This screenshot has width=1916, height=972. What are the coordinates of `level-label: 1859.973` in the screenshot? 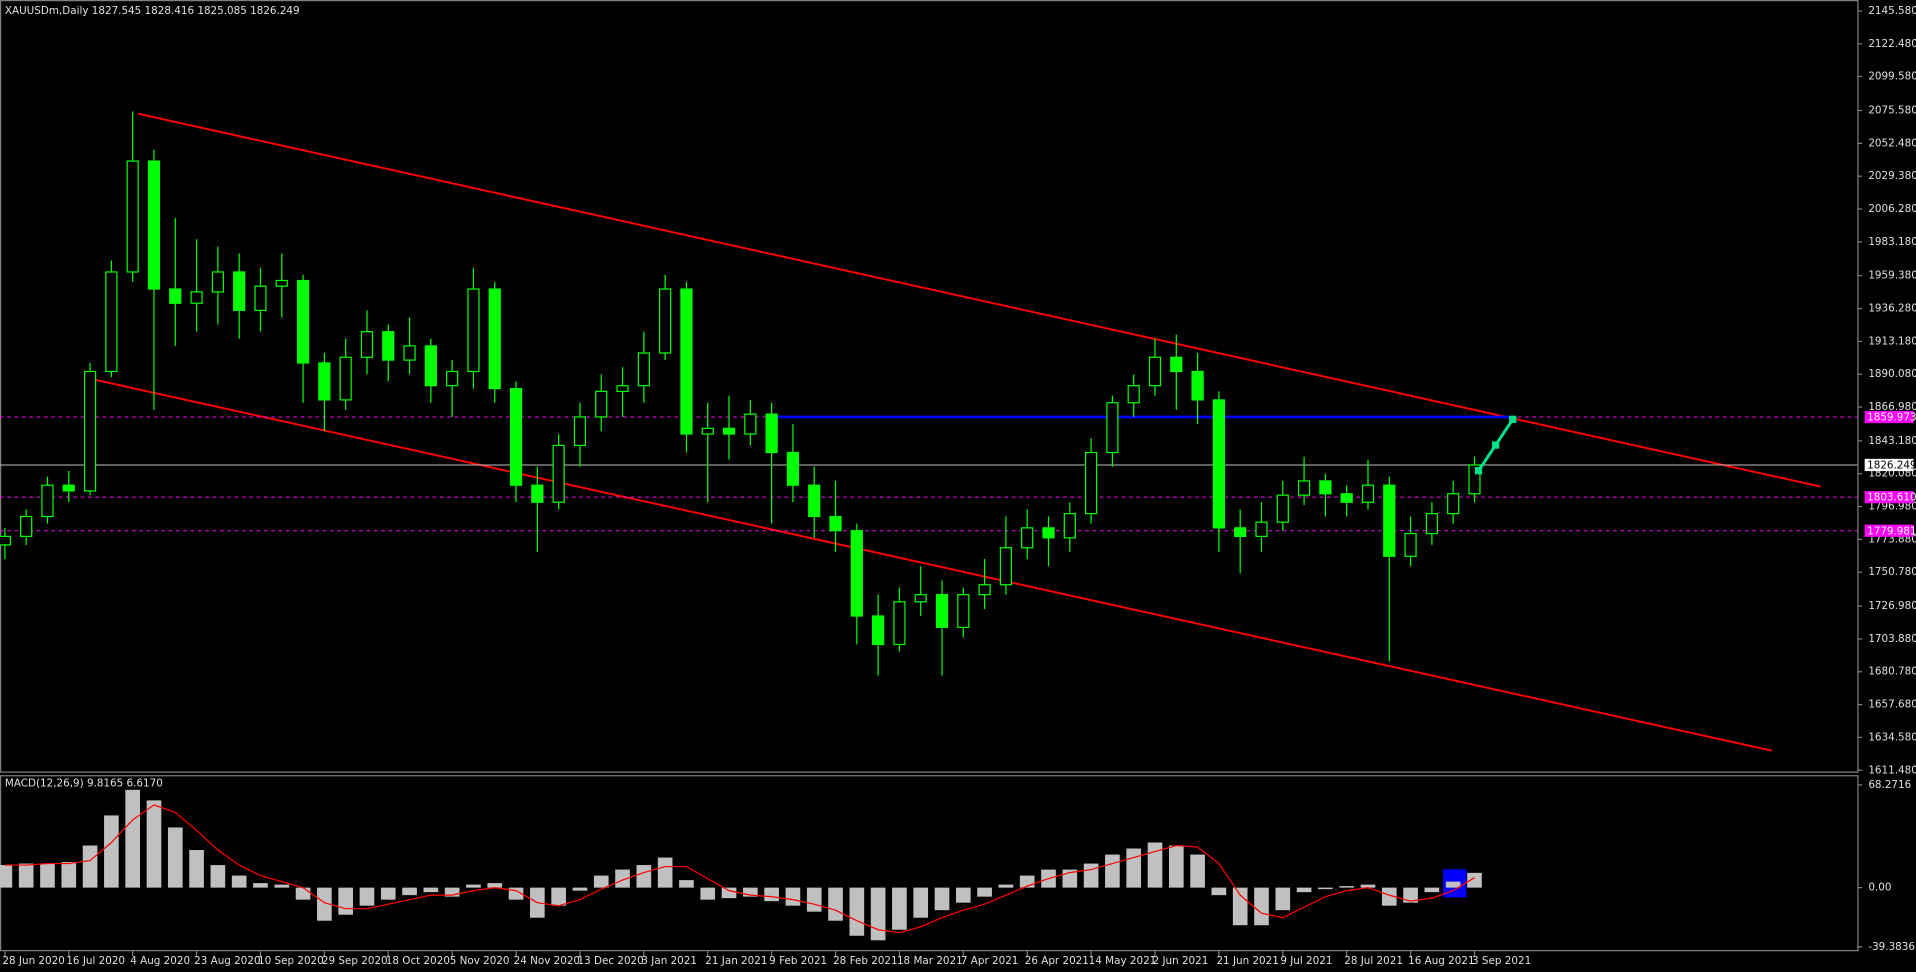 It's located at (1891, 418).